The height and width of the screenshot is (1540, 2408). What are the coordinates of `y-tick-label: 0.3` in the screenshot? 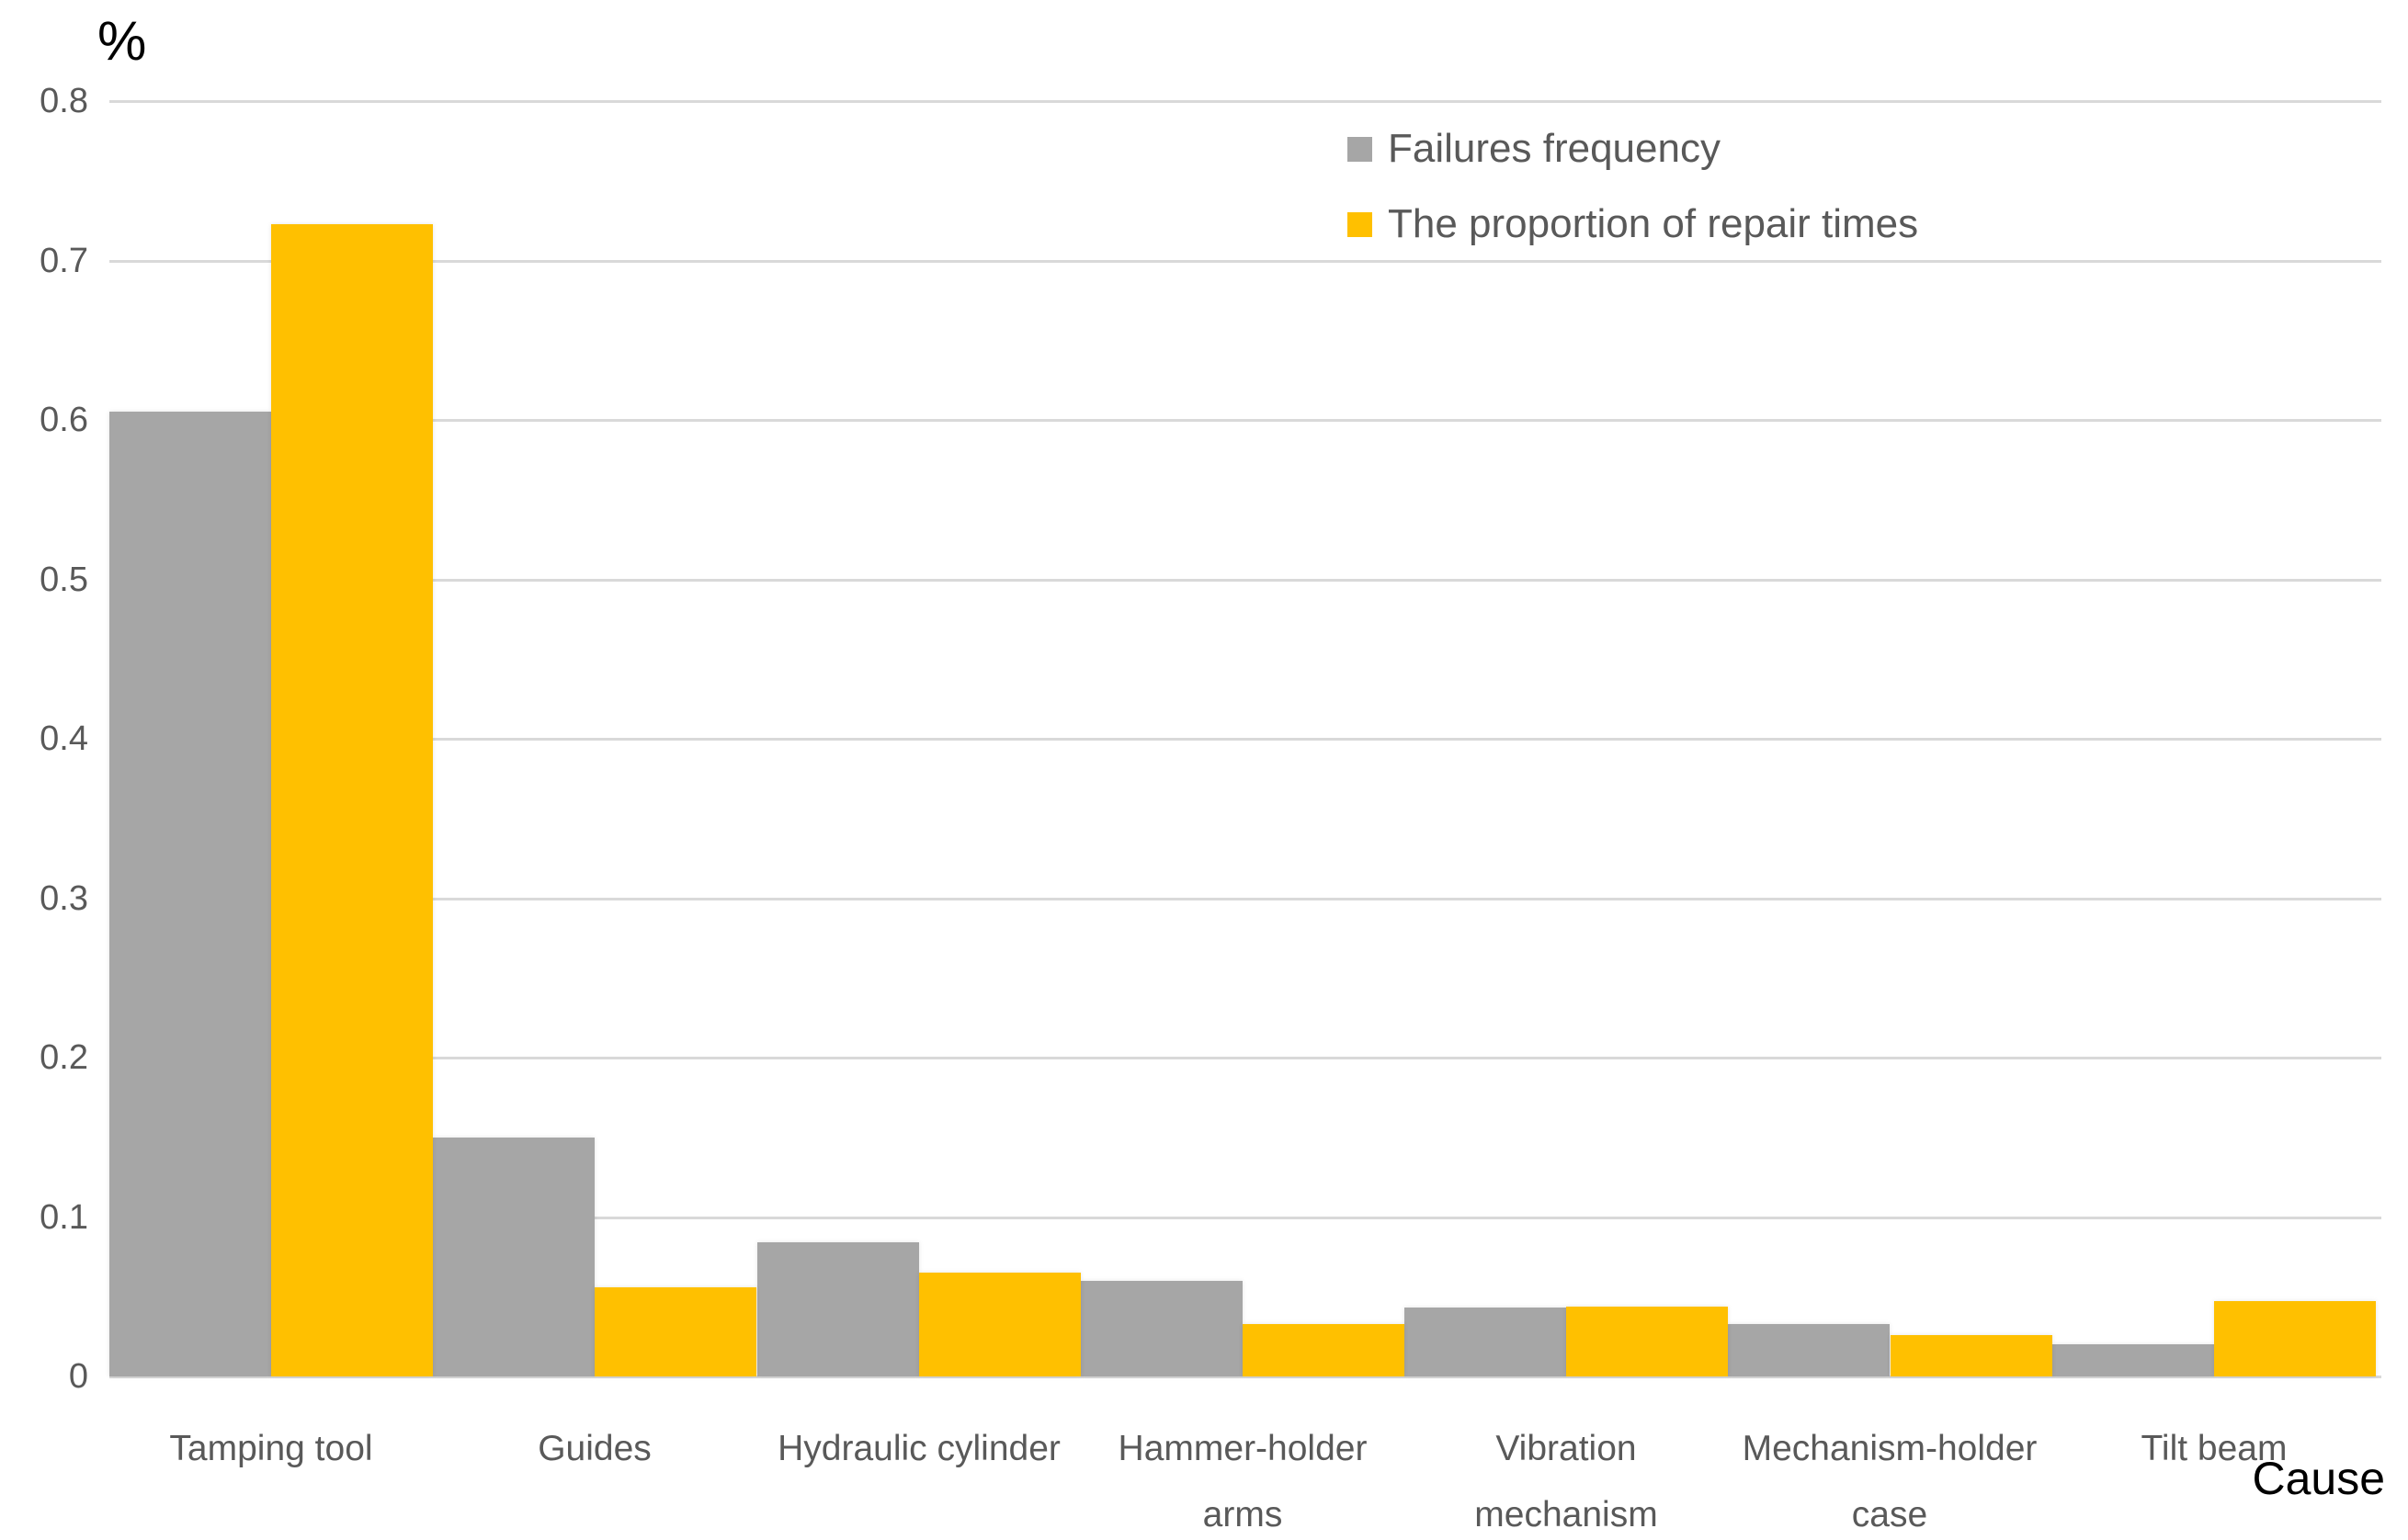 It's located at (64, 898).